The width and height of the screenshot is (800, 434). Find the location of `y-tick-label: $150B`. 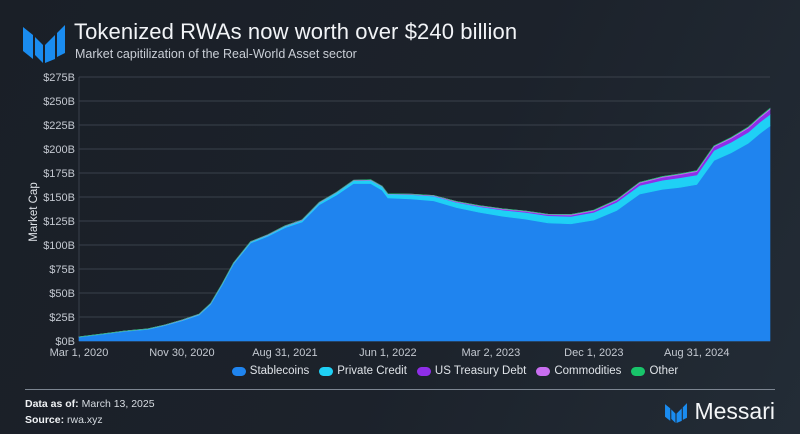

y-tick-label: $150B is located at coordinates (59, 198).